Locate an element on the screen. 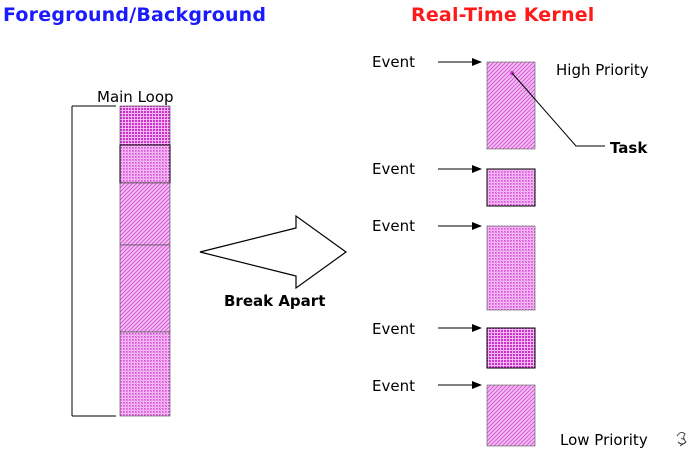  real-time-kernel-title: Real-Time Kernel is located at coordinates (503, 15).